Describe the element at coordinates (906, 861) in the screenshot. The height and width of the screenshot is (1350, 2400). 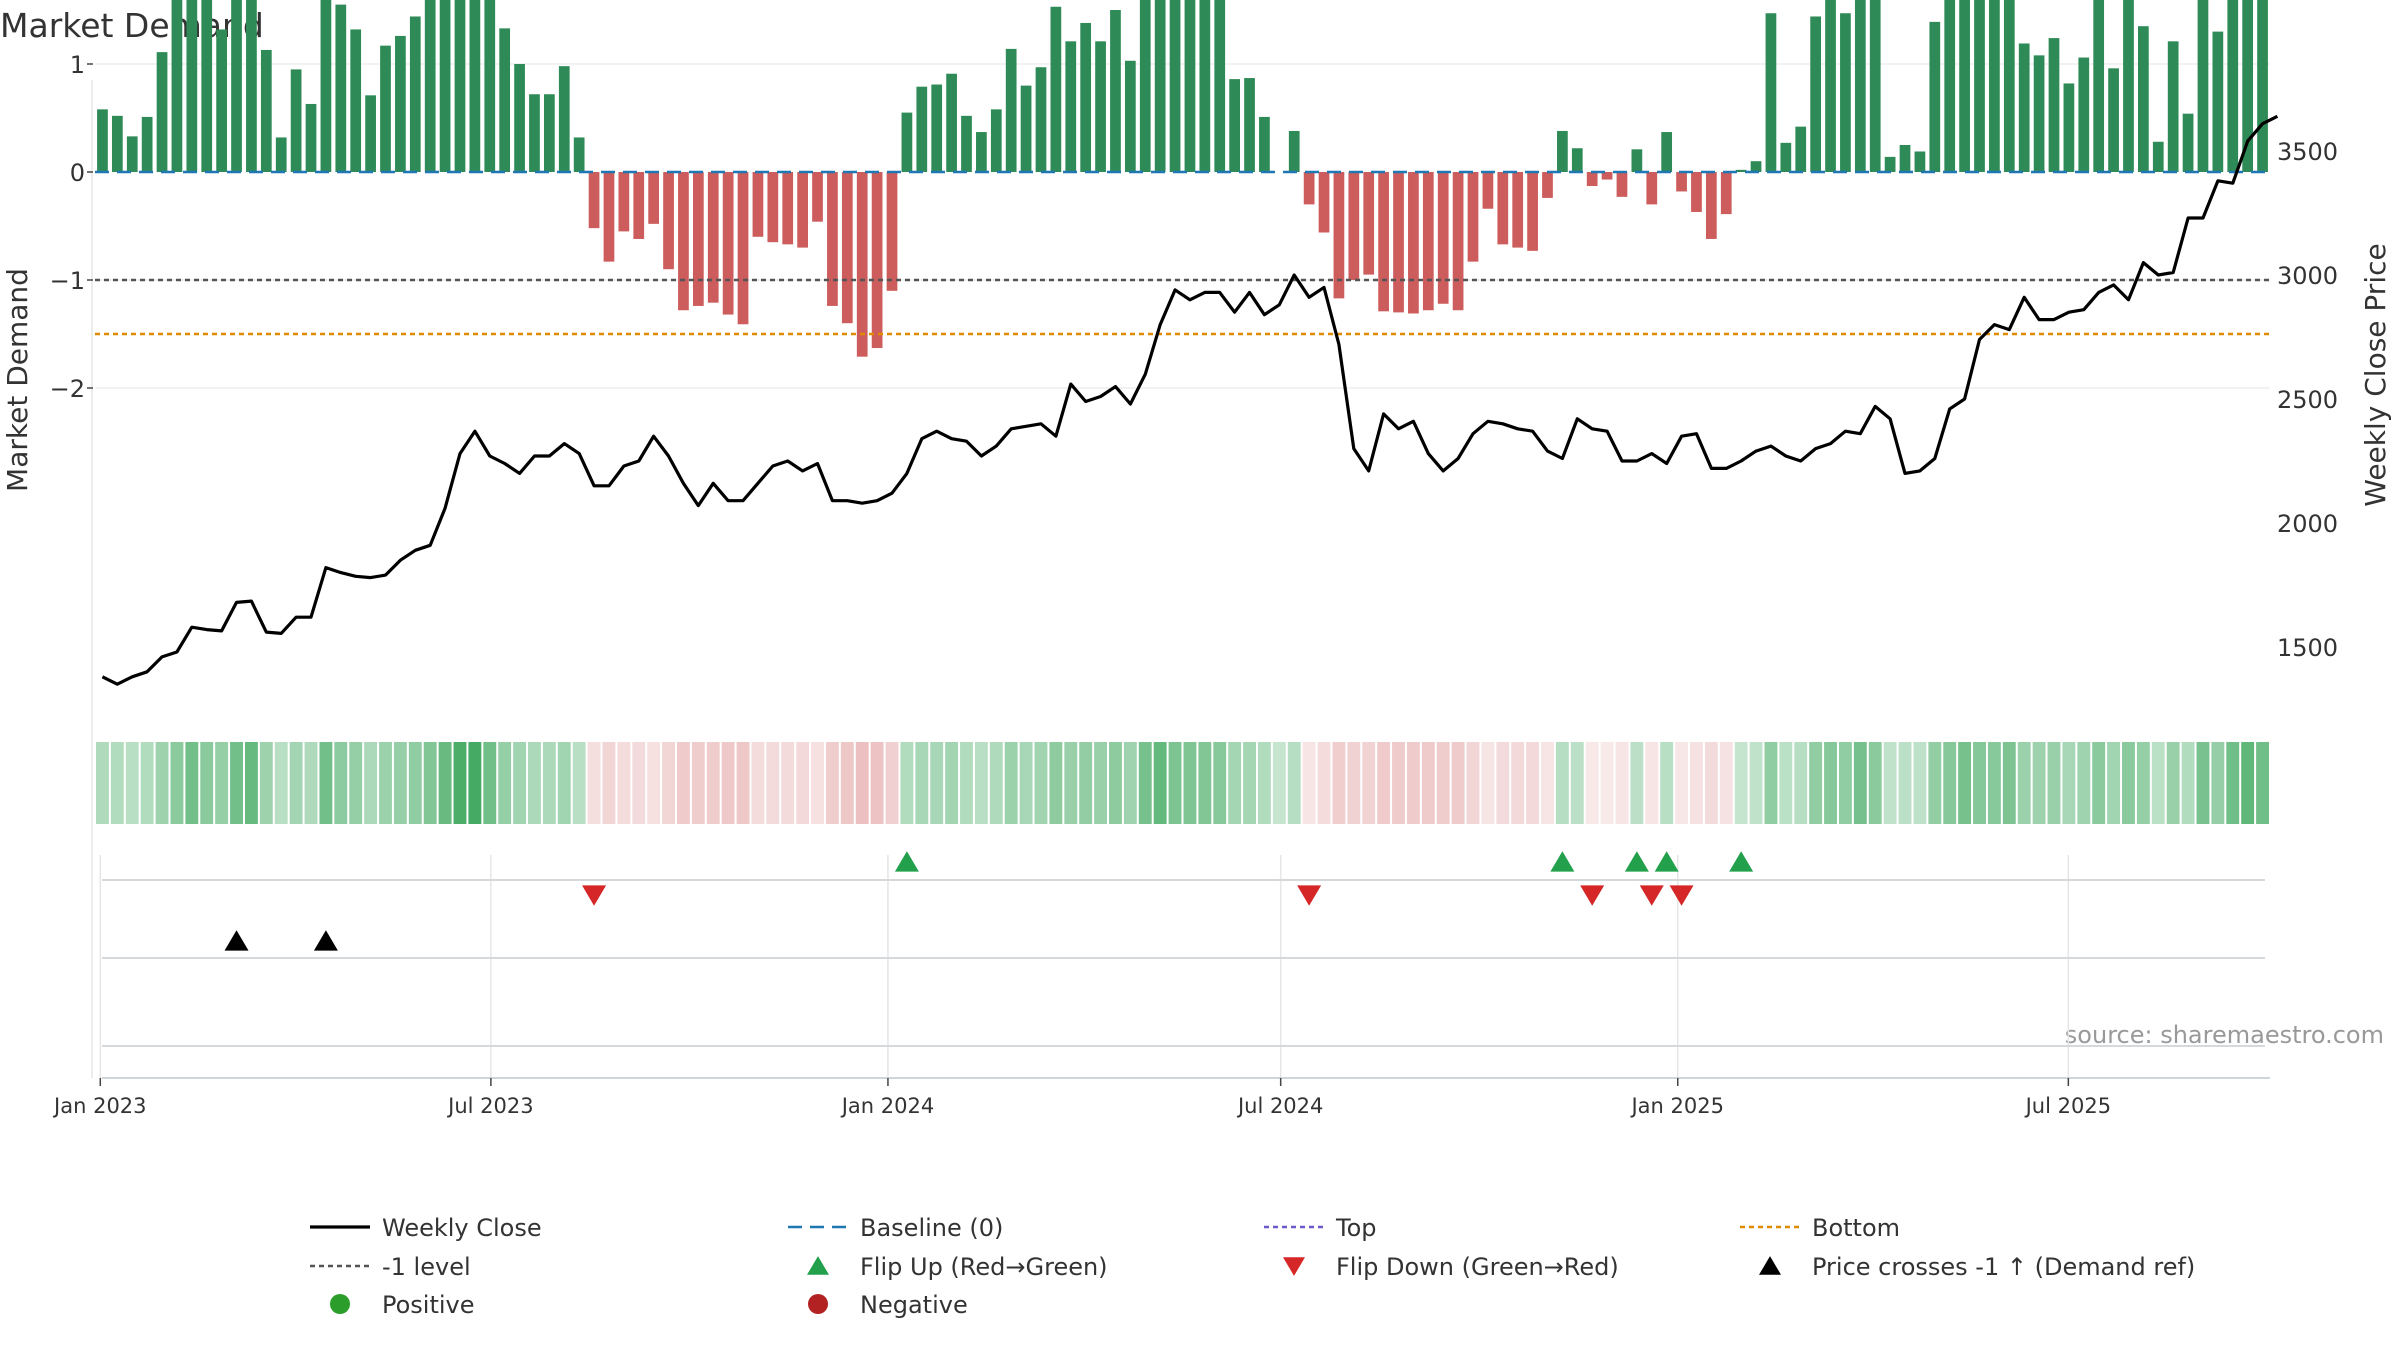
I see `flip-up-marker` at that location.